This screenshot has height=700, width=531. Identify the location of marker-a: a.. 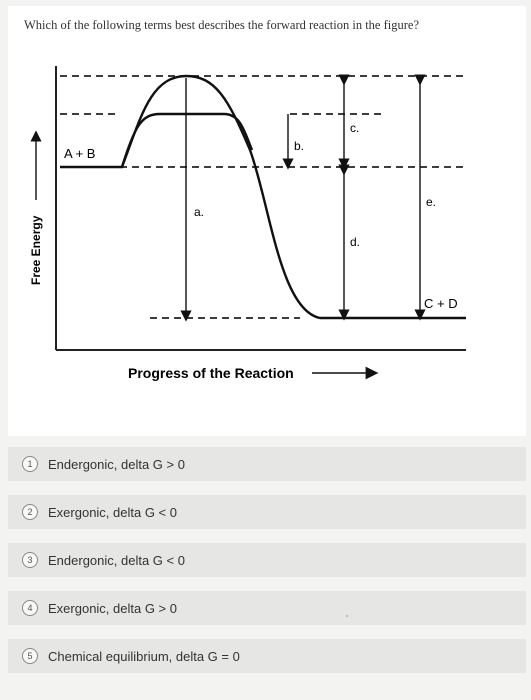
(199, 212).